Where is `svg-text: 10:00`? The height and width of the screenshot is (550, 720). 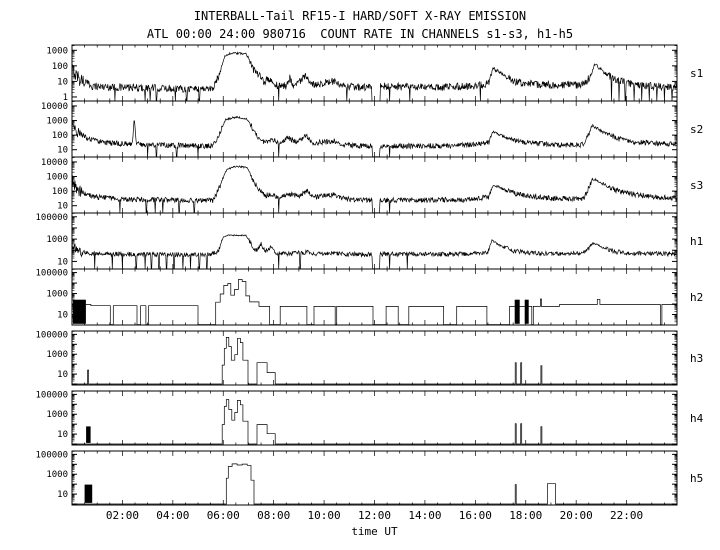
svg-text: 10:00 is located at coordinates (324, 515).